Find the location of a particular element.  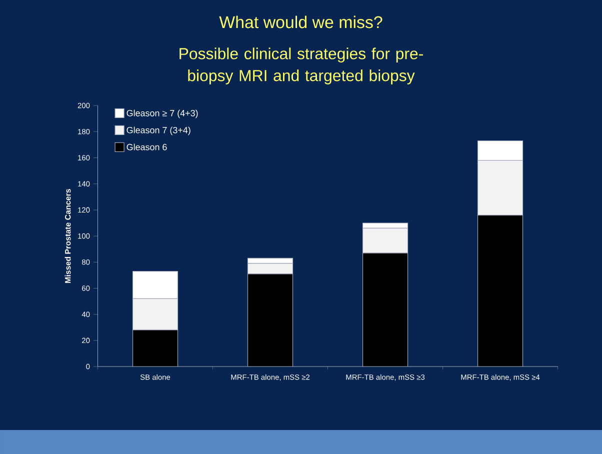

legend-label: Gleason 6 is located at coordinates (146, 147).